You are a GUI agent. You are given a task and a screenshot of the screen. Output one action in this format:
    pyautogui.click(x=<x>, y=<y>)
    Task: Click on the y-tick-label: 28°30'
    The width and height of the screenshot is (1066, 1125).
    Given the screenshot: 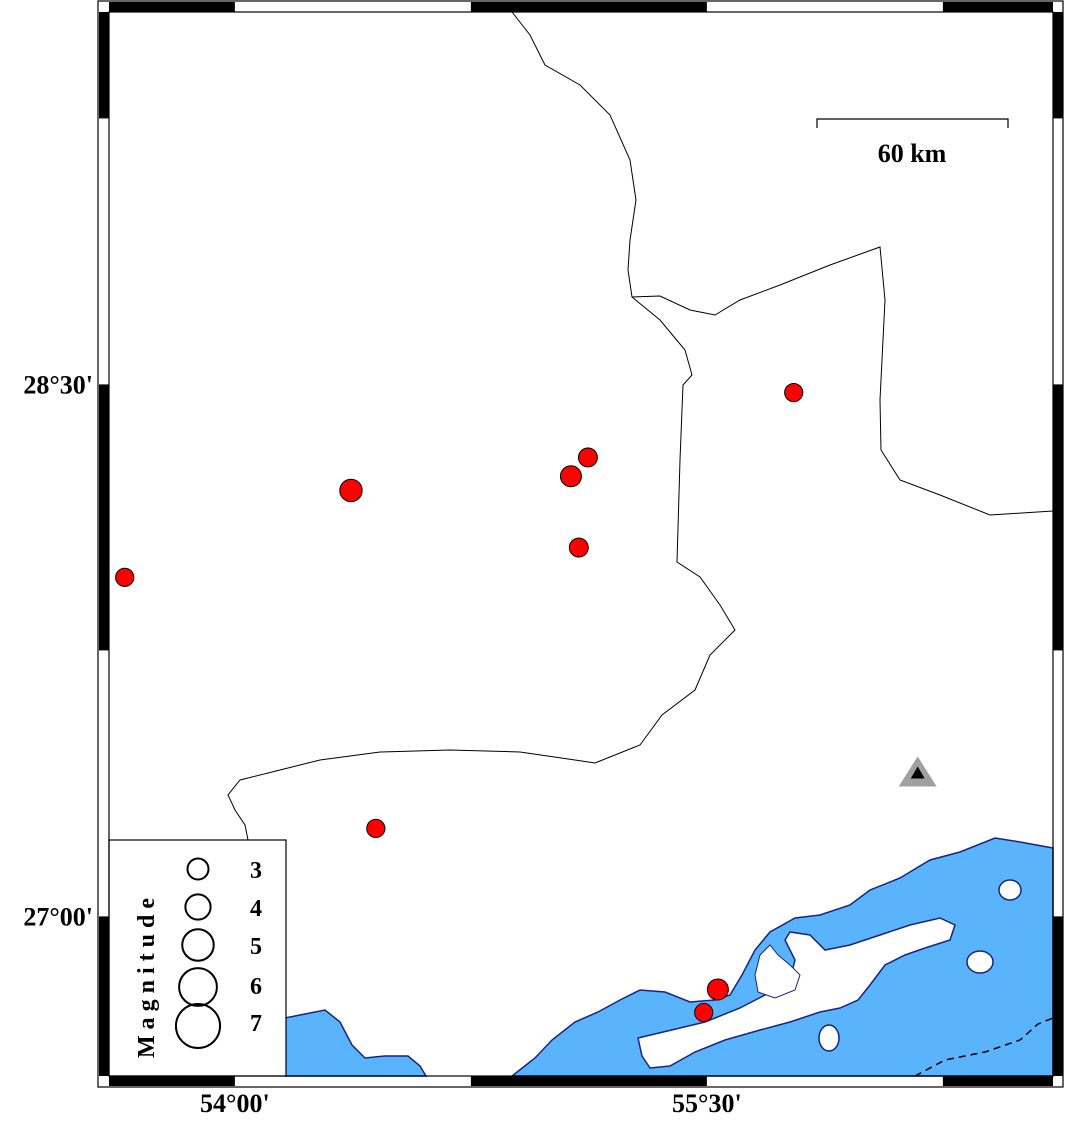 What is the action you would take?
    pyautogui.click(x=58, y=384)
    